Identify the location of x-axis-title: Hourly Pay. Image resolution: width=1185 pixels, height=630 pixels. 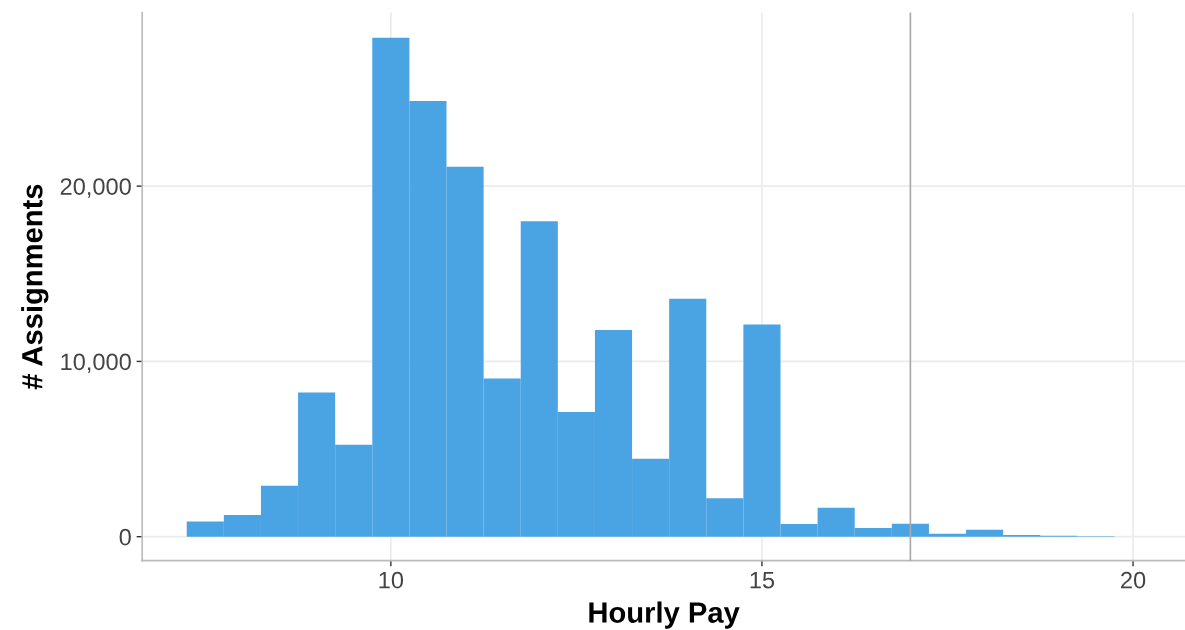
(664, 615).